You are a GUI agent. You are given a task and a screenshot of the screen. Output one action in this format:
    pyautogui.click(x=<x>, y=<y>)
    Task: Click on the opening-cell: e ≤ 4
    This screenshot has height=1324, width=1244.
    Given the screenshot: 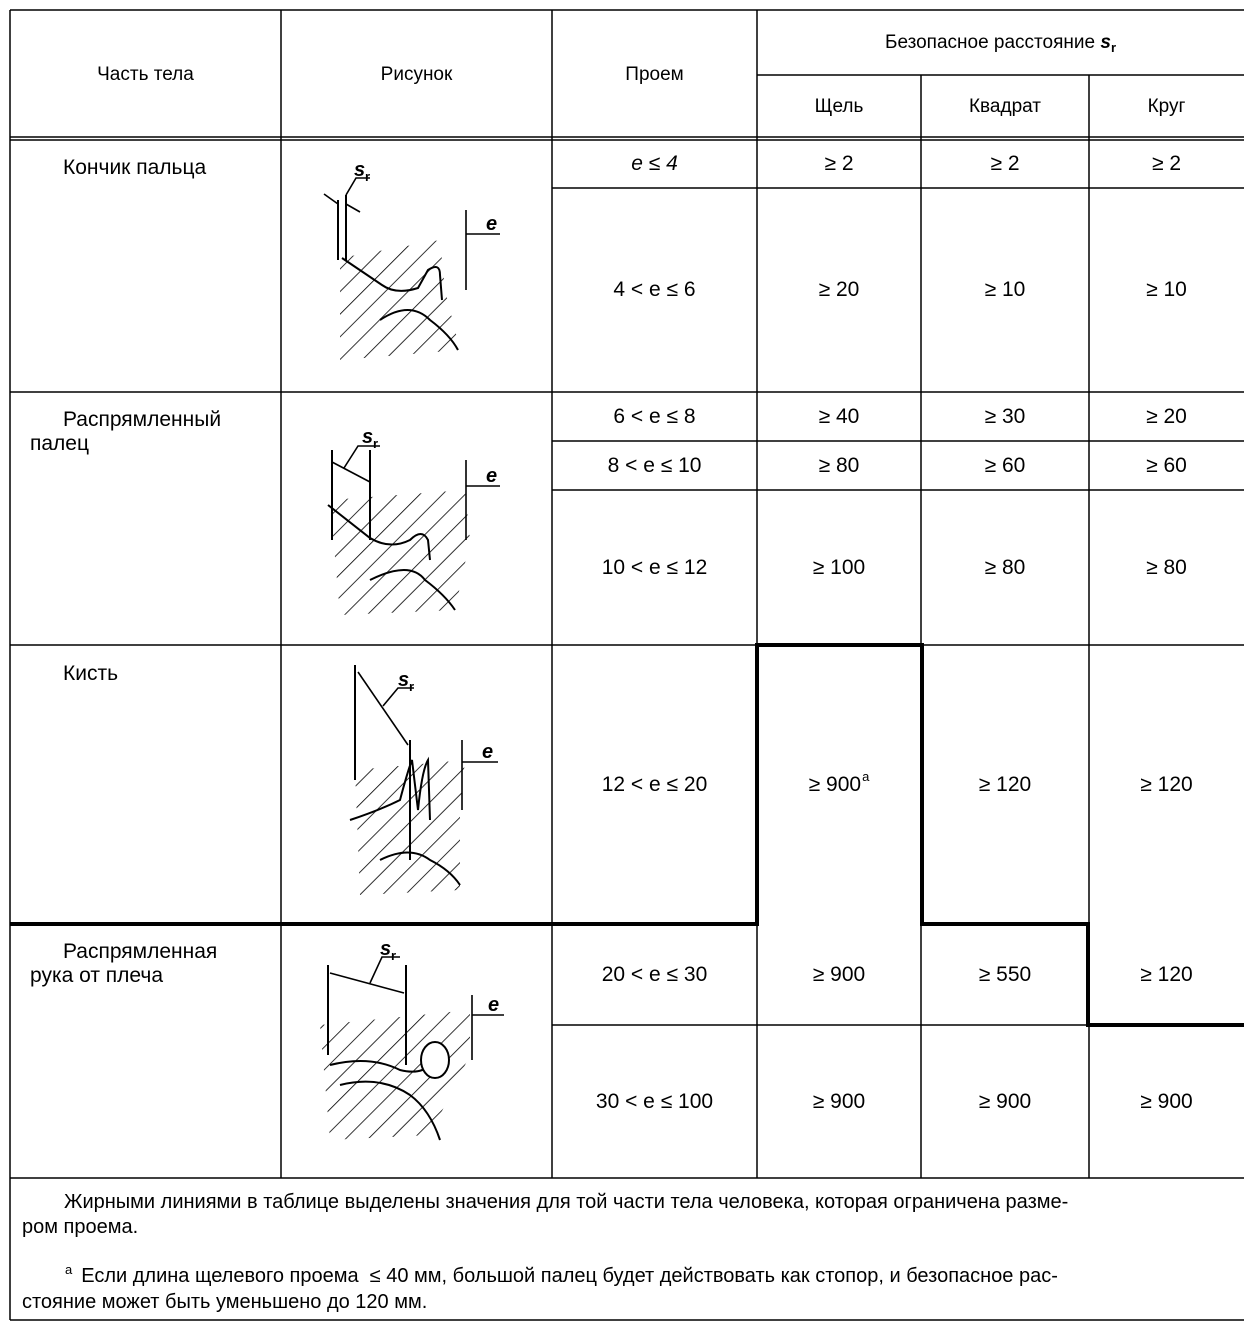 What is the action you would take?
    pyautogui.click(x=654, y=163)
    